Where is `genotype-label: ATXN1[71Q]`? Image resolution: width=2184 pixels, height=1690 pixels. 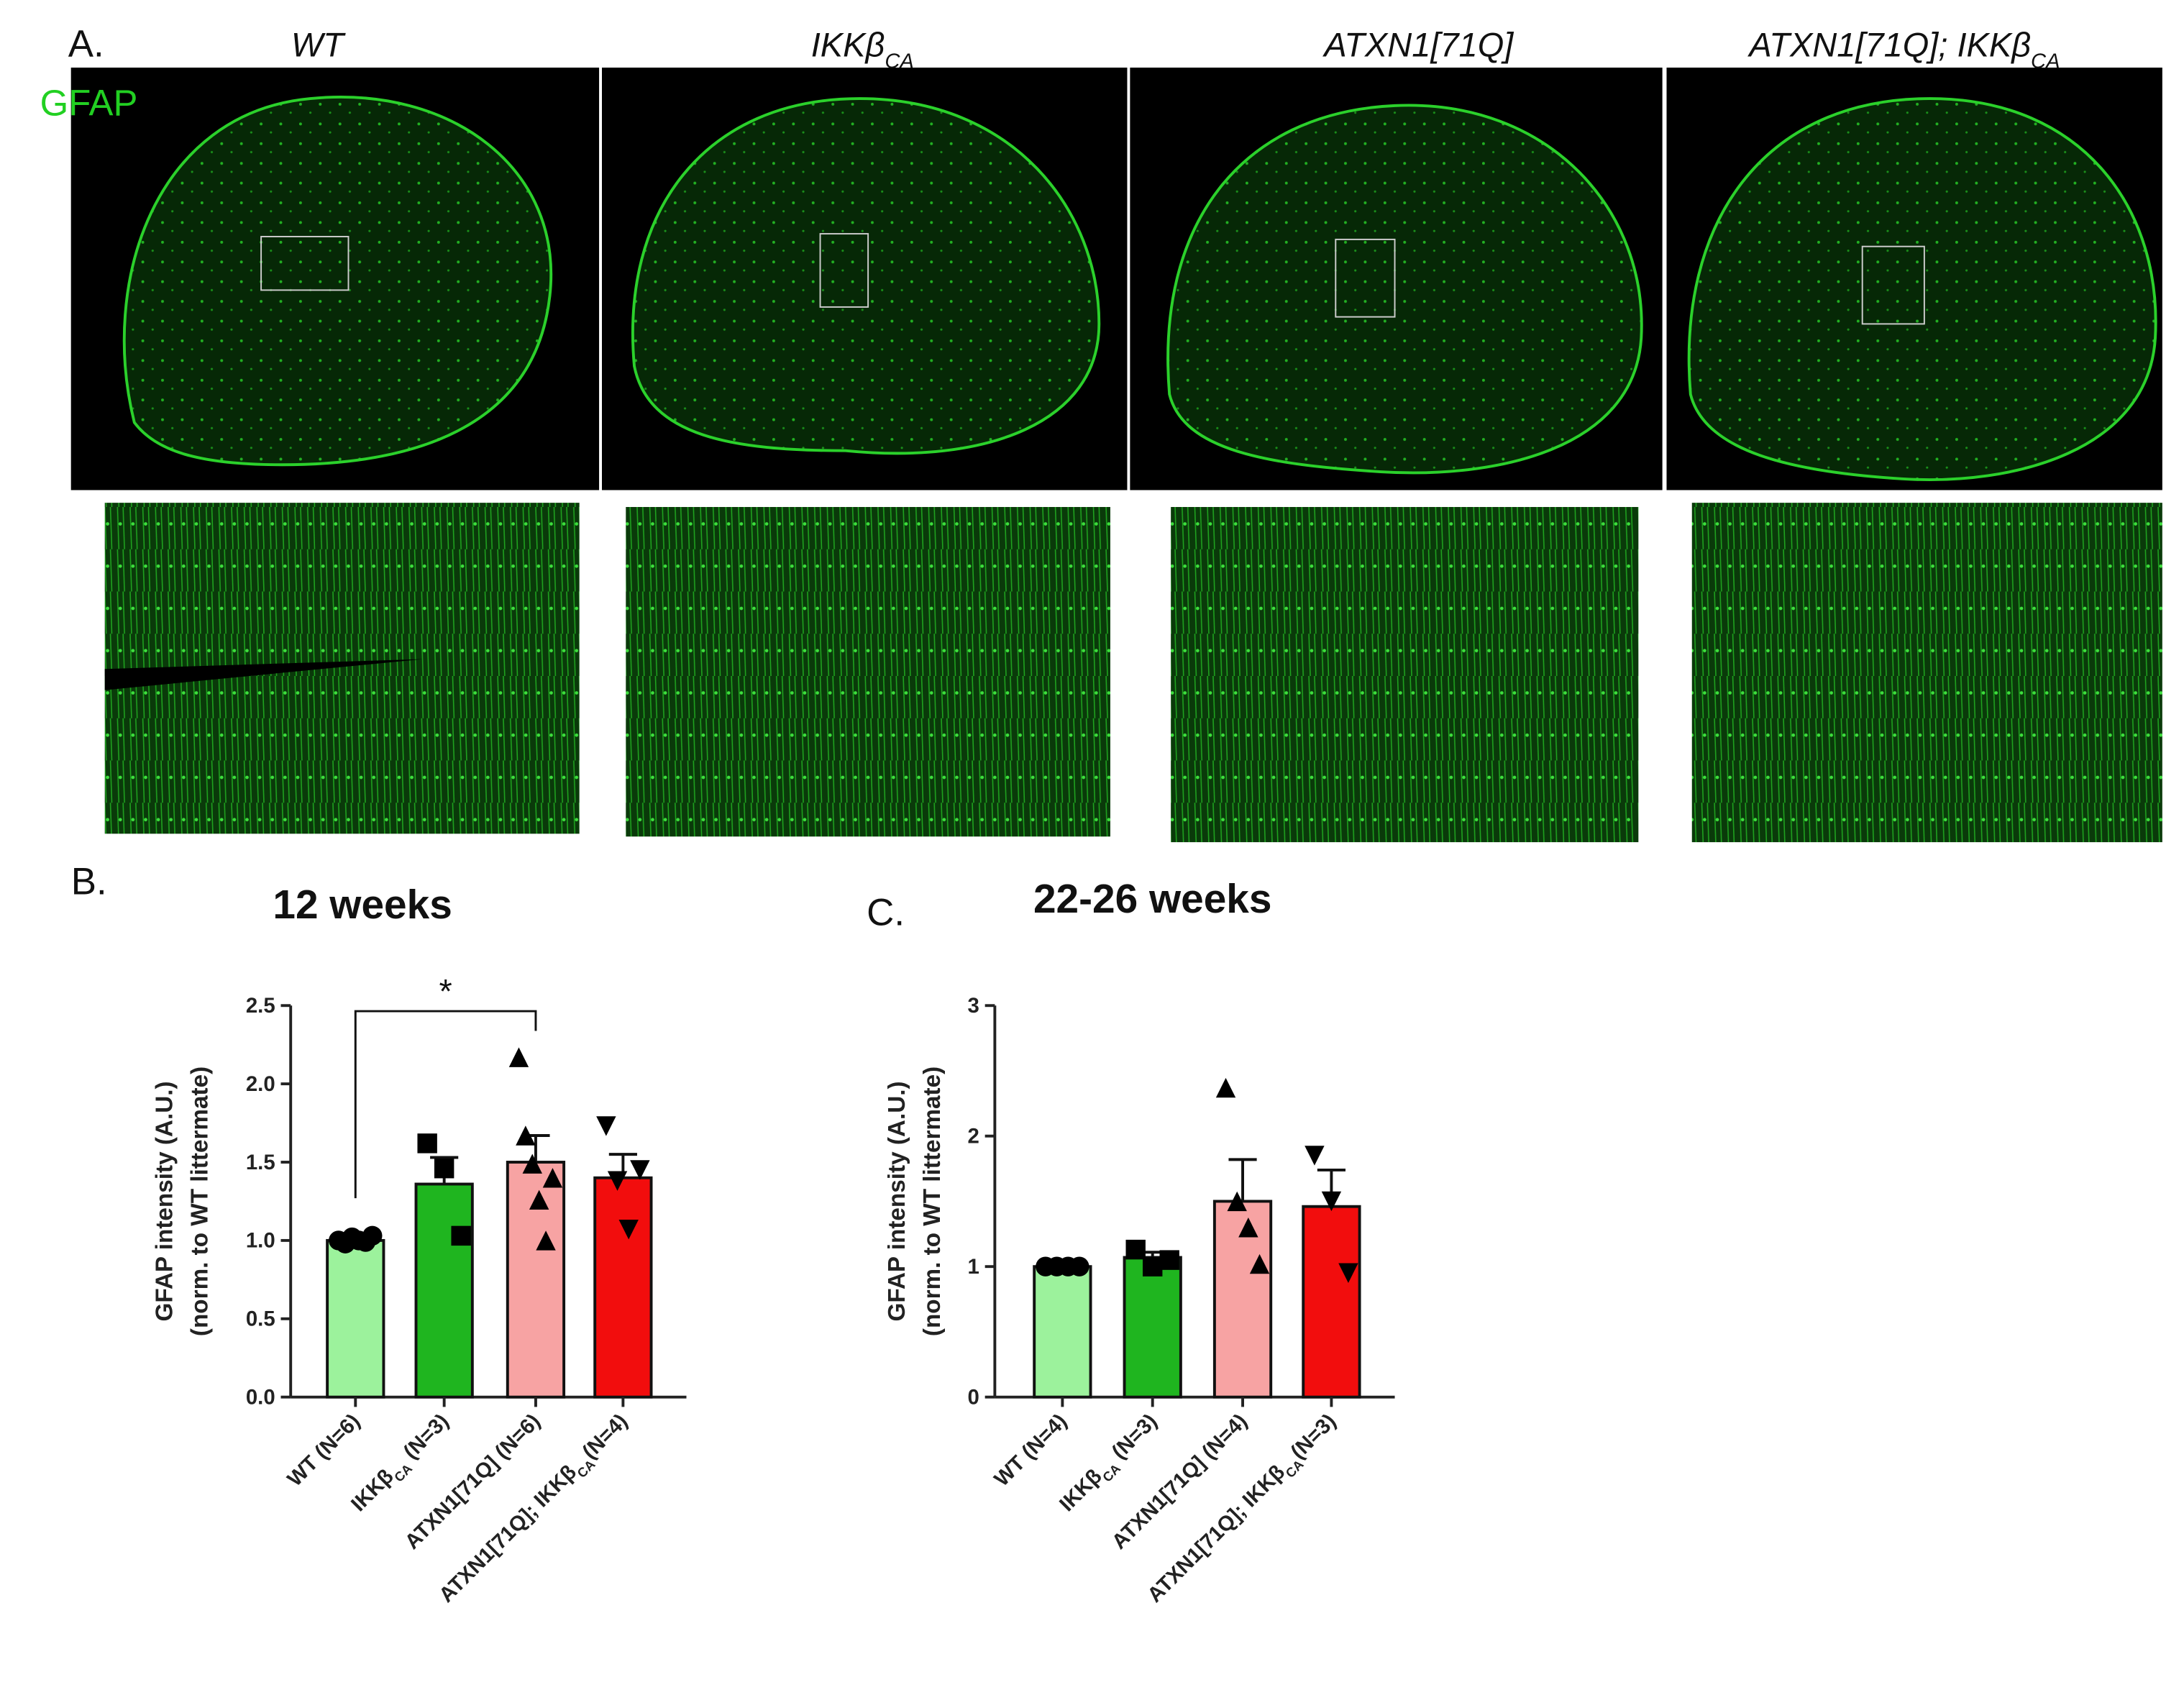 genotype-label: ATXN1[71Q] is located at coordinates (1418, 44).